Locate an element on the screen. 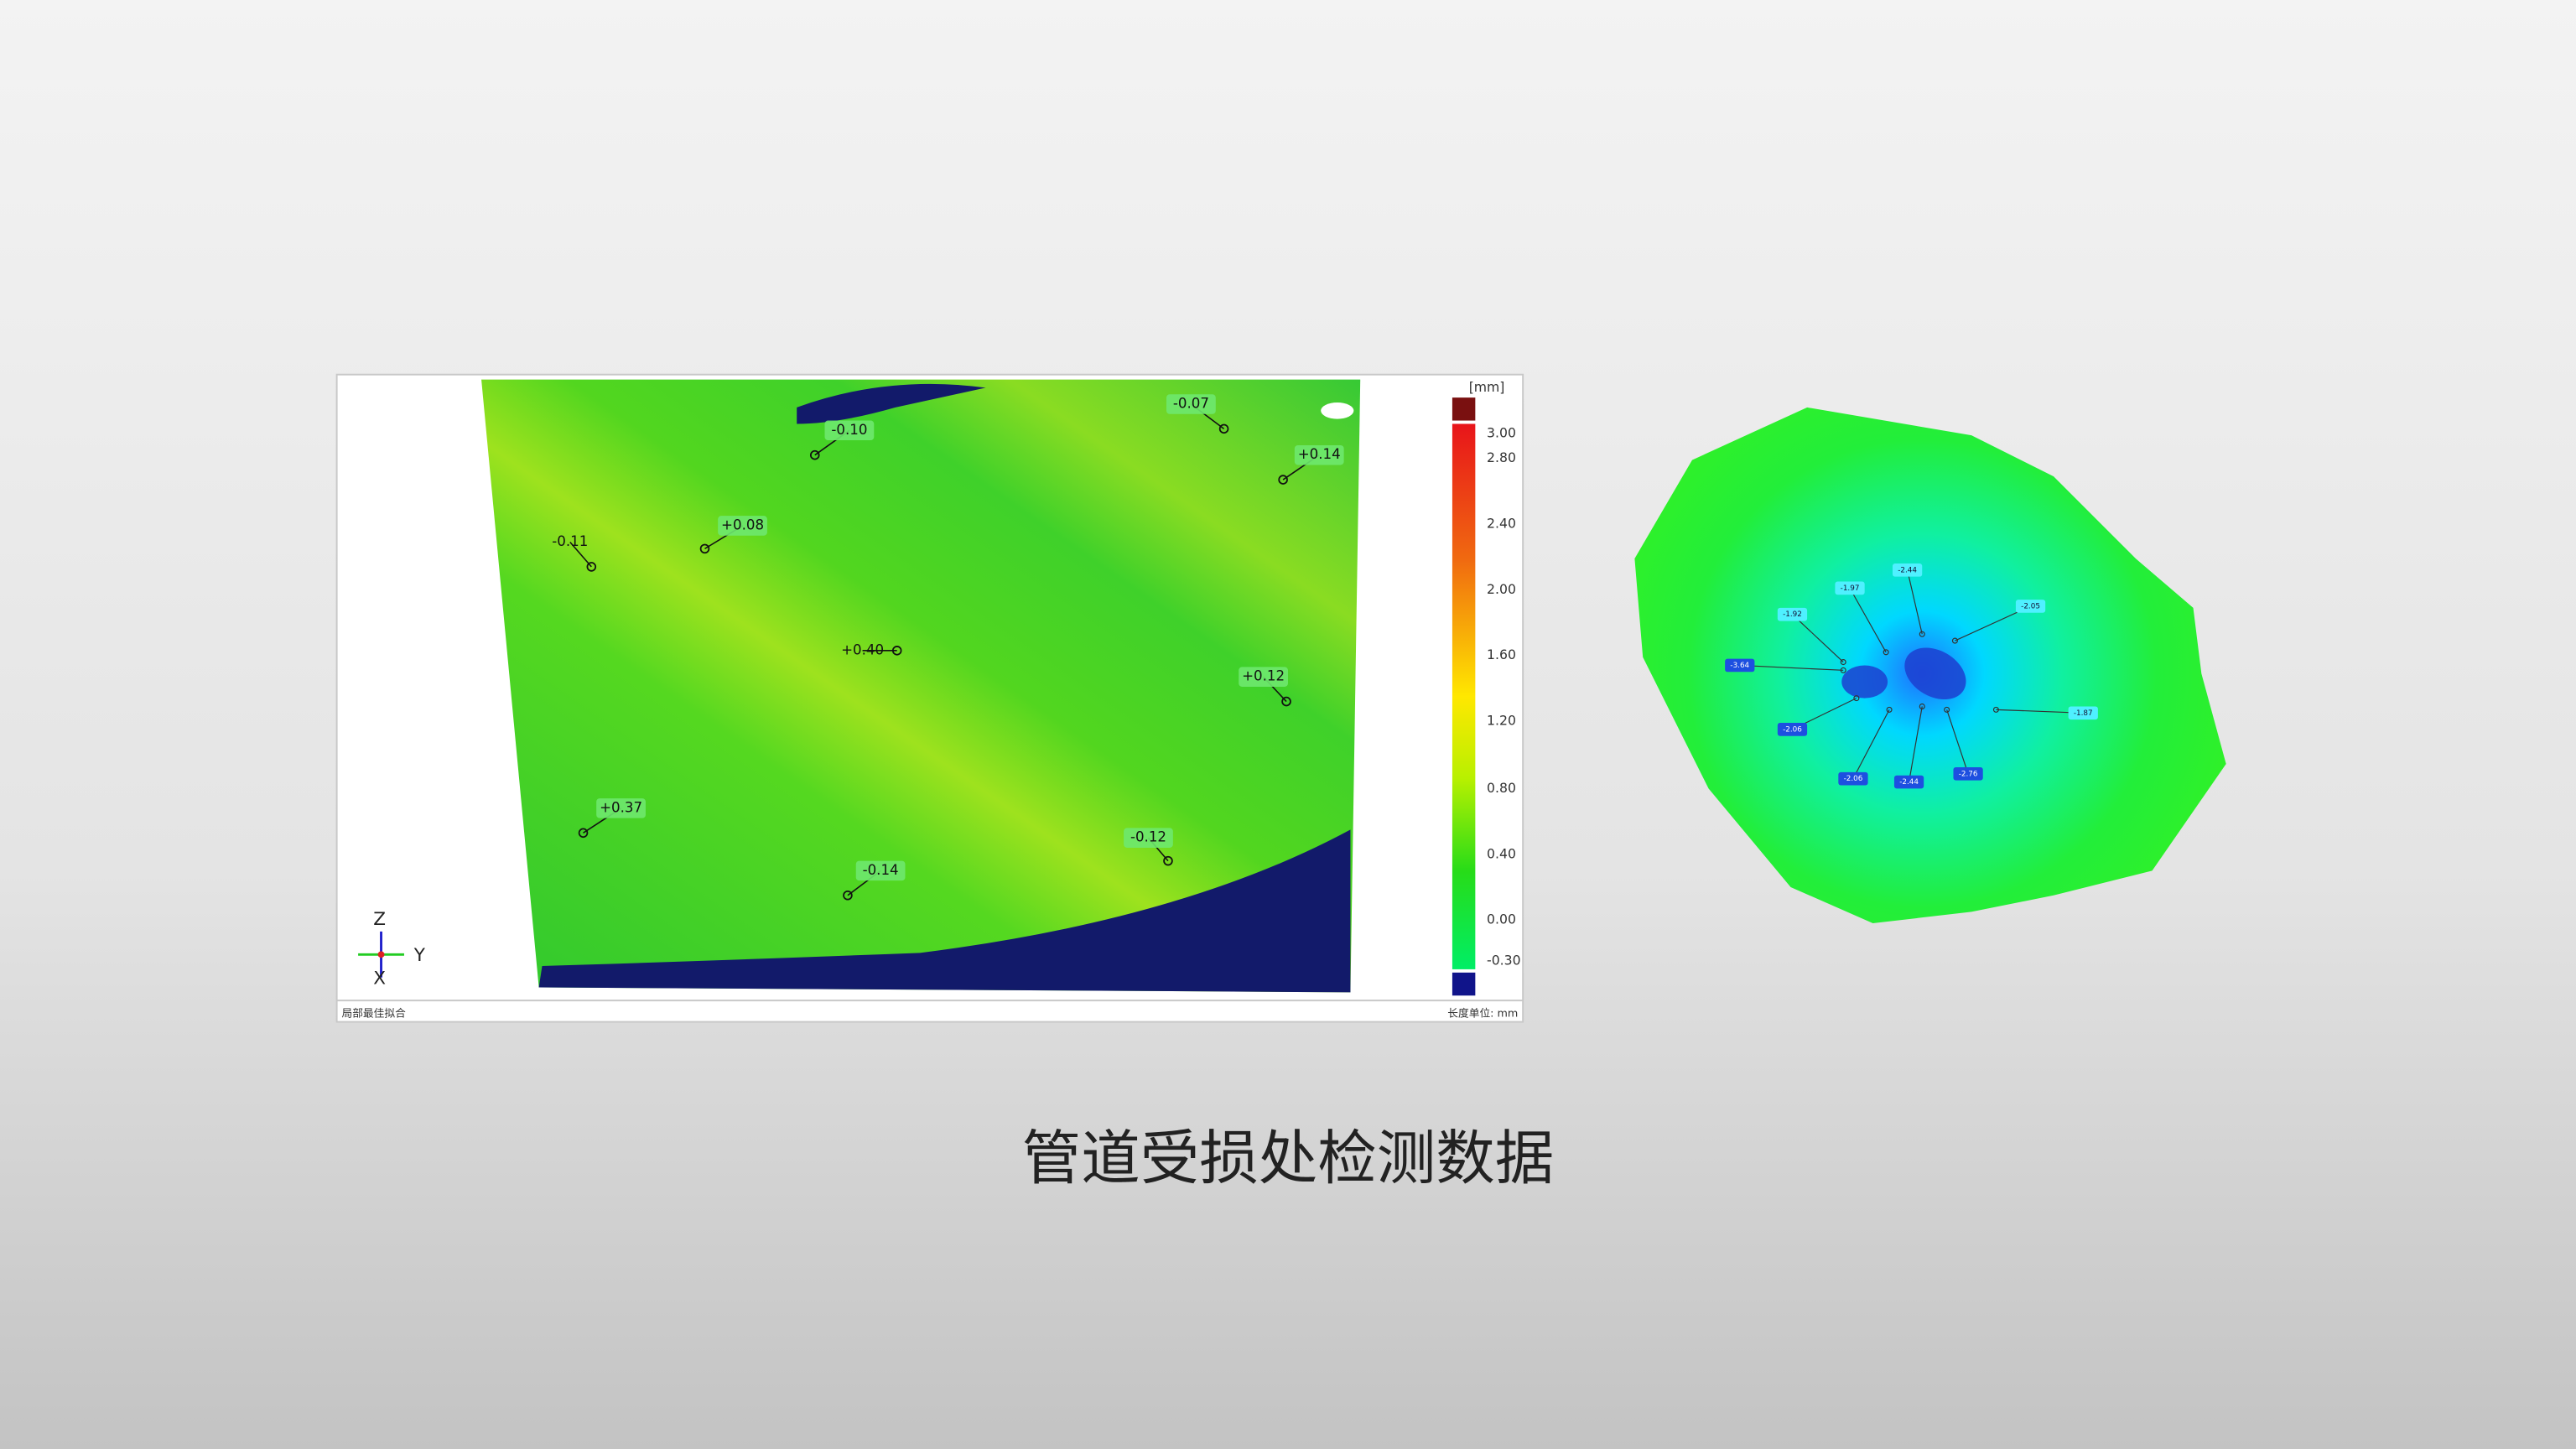  scale-label: 1.20 is located at coordinates (1501, 721).